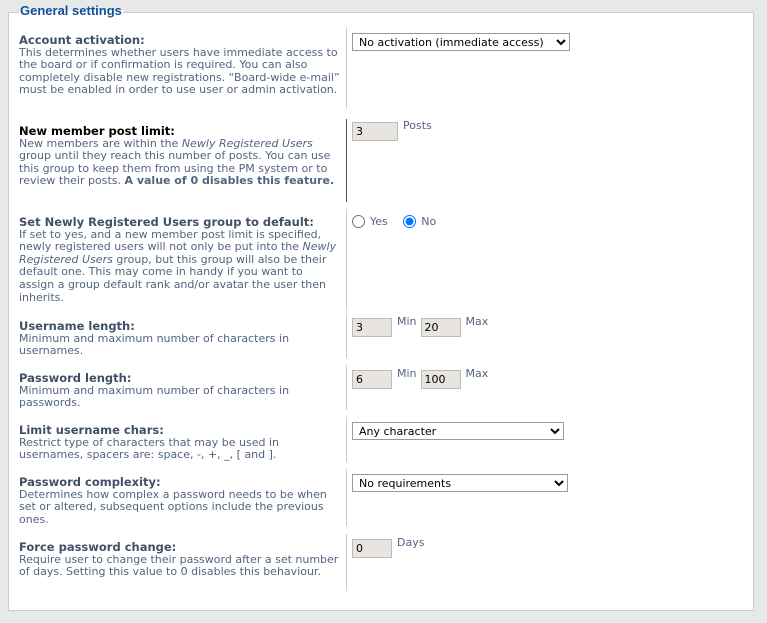 Image resolution: width=767 pixels, height=623 pixels. What do you see at coordinates (71, 10) in the screenshot?
I see `fieldset-legend: General settings` at bounding box center [71, 10].